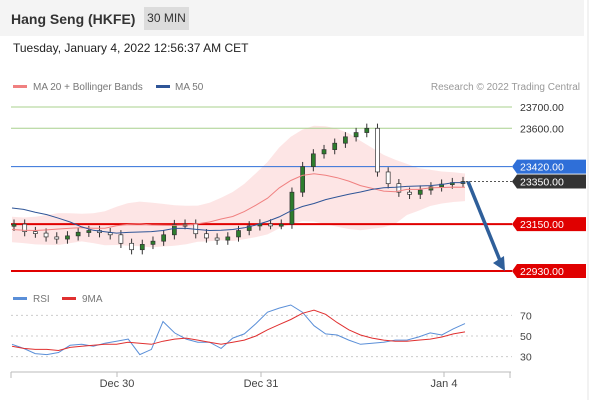 The image size is (590, 400). Describe the element at coordinates (526, 337) in the screenshot. I see `rsi-tick-label: 50` at that location.